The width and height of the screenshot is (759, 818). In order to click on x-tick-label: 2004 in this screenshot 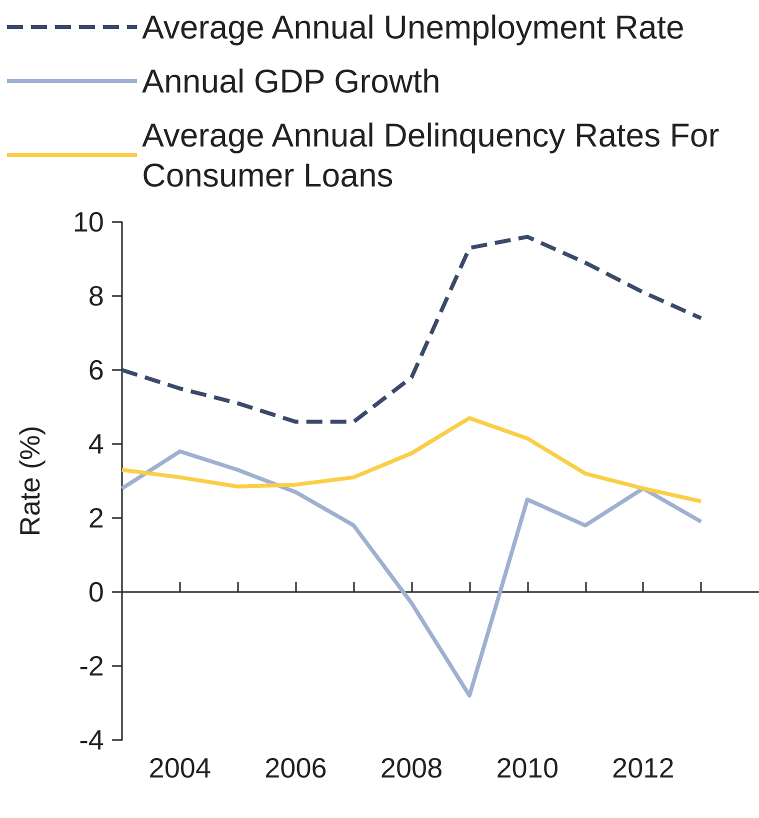, I will do `click(180, 768)`.